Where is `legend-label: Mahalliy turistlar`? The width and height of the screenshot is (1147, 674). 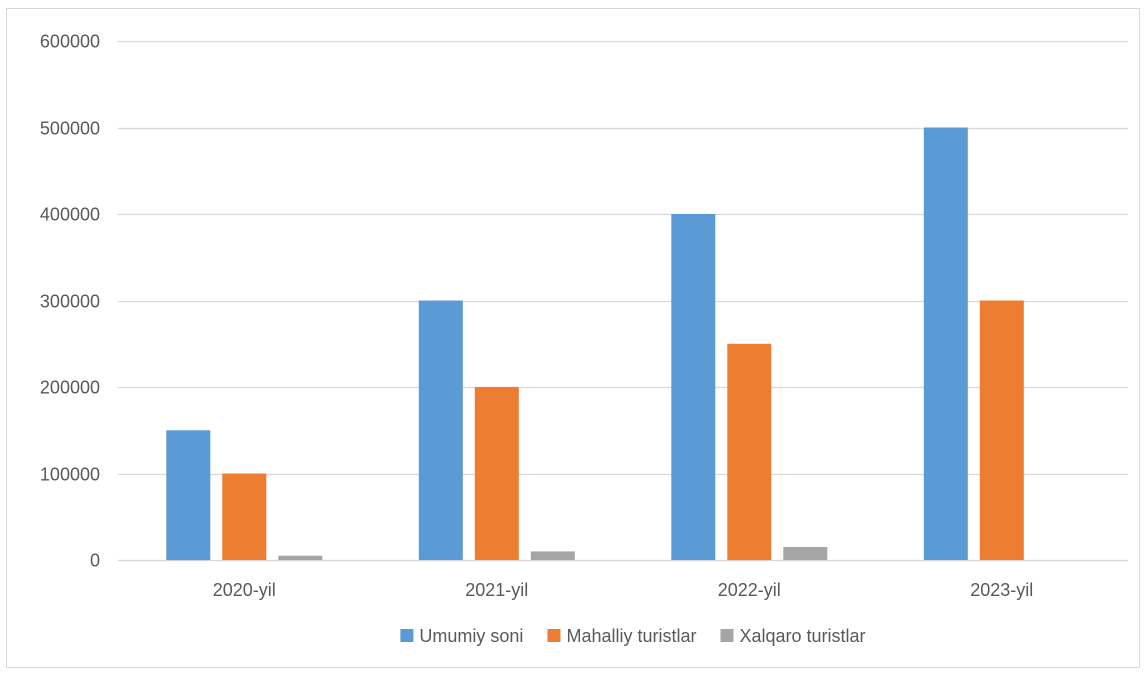
legend-label: Mahalliy turistlar is located at coordinates (632, 636).